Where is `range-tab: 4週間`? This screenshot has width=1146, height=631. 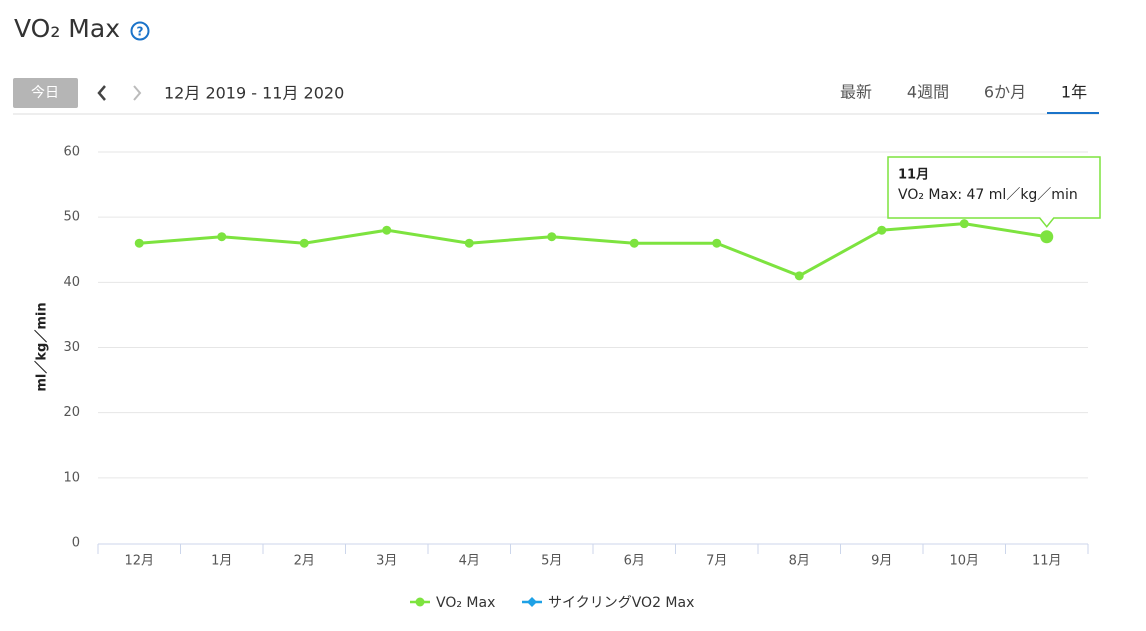
range-tab: 4週間 is located at coordinates (928, 92).